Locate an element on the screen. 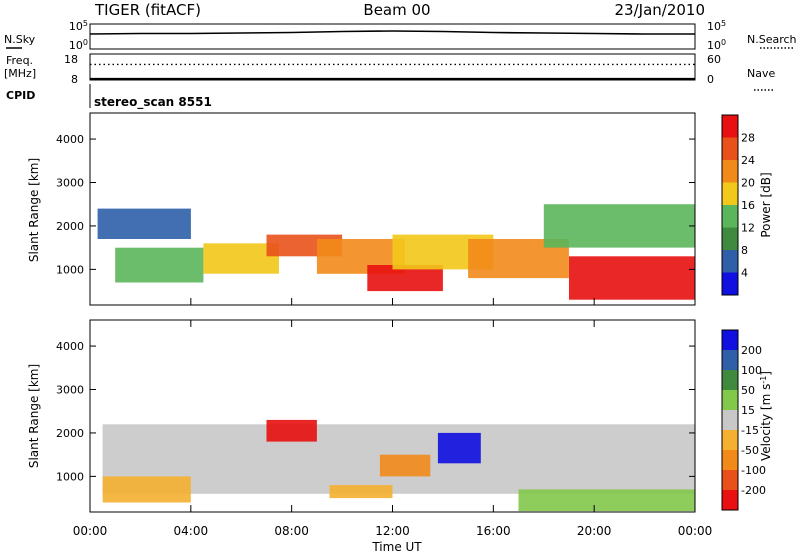  nsky-right-tick-top: 105 is located at coordinates (716, 26).